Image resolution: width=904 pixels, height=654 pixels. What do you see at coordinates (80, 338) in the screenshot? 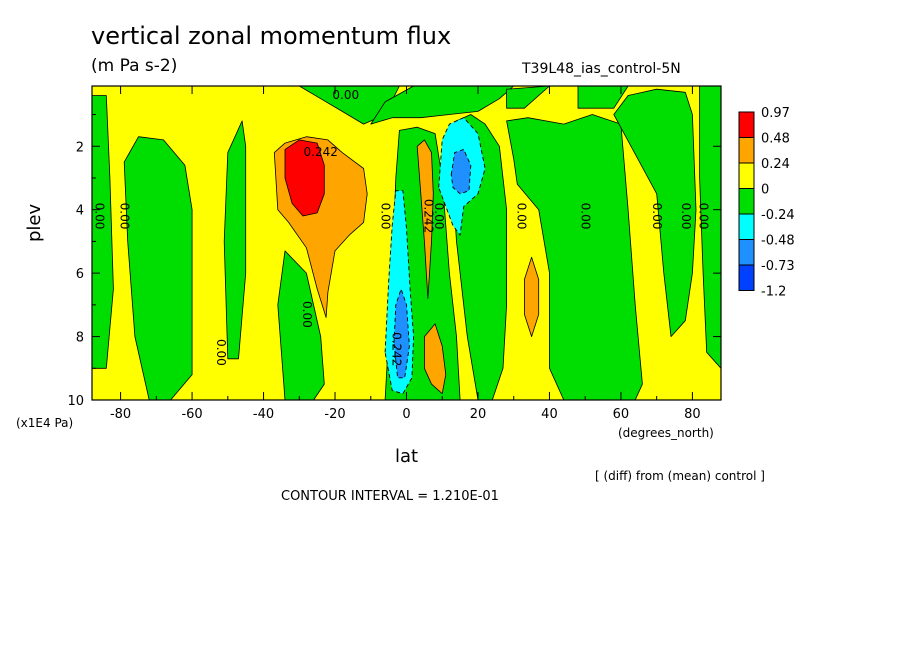
I see `y-tick-label-3: 8` at bounding box center [80, 338].